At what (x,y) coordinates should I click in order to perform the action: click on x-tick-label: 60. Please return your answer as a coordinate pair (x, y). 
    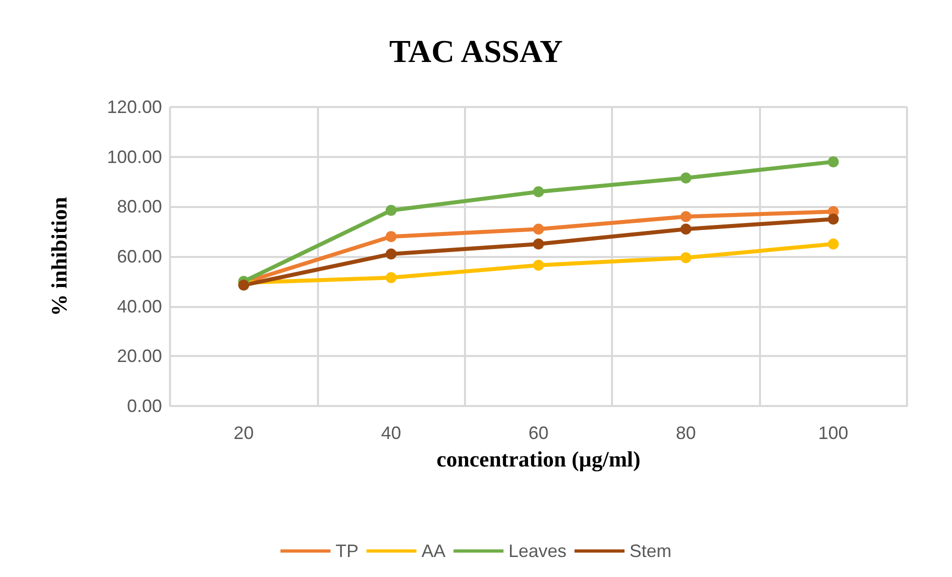
    Looking at the image, I should click on (538, 433).